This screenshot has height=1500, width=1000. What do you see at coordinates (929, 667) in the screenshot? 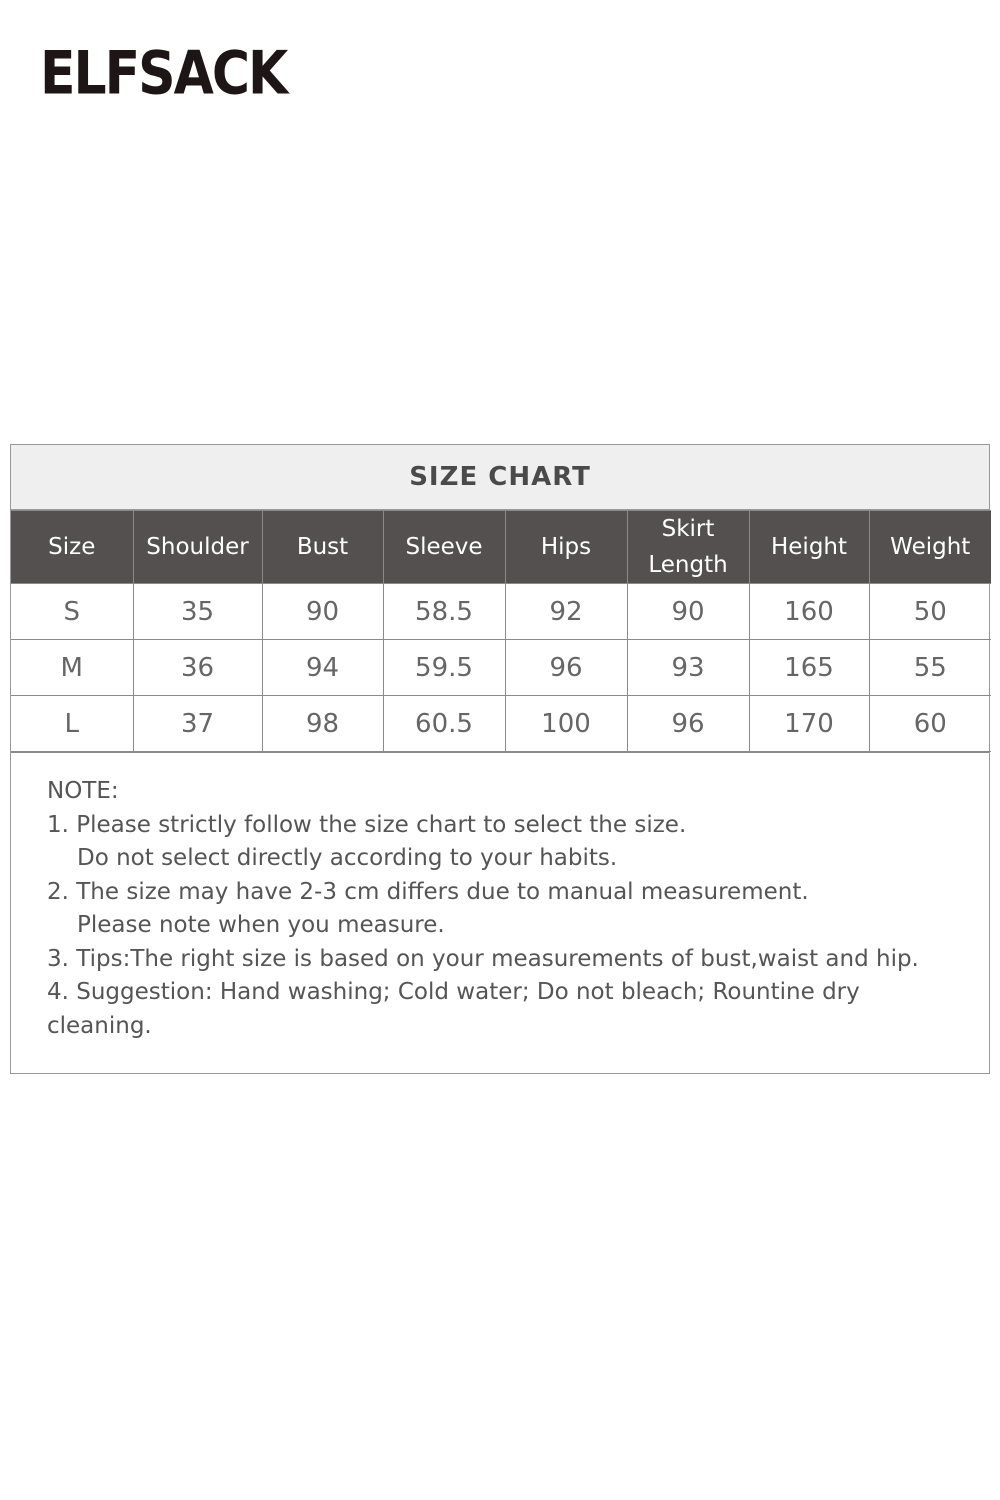
I see `table-cell: 55` at bounding box center [929, 667].